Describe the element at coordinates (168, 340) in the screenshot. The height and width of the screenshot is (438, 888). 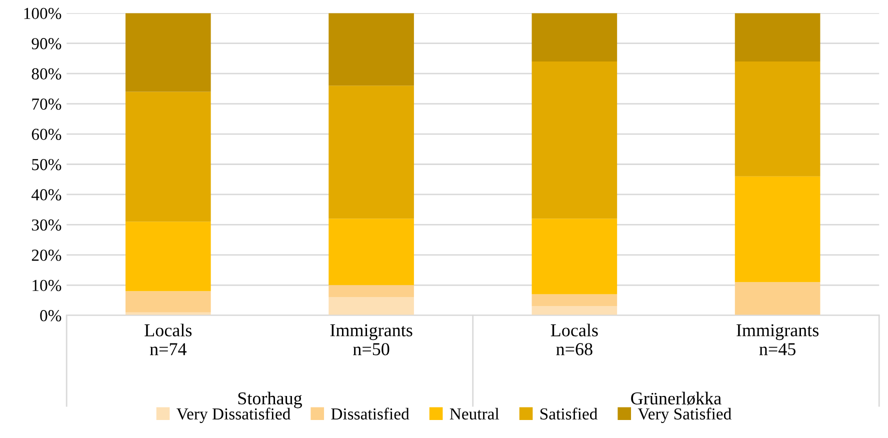
I see `x-tick-label: Locals n=74` at that location.